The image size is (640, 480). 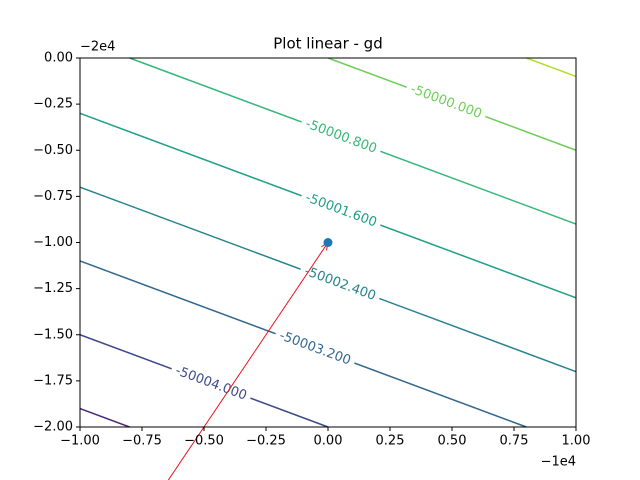 What do you see at coordinates (576, 441) in the screenshot?
I see `x-tick-label: 1.00` at bounding box center [576, 441].